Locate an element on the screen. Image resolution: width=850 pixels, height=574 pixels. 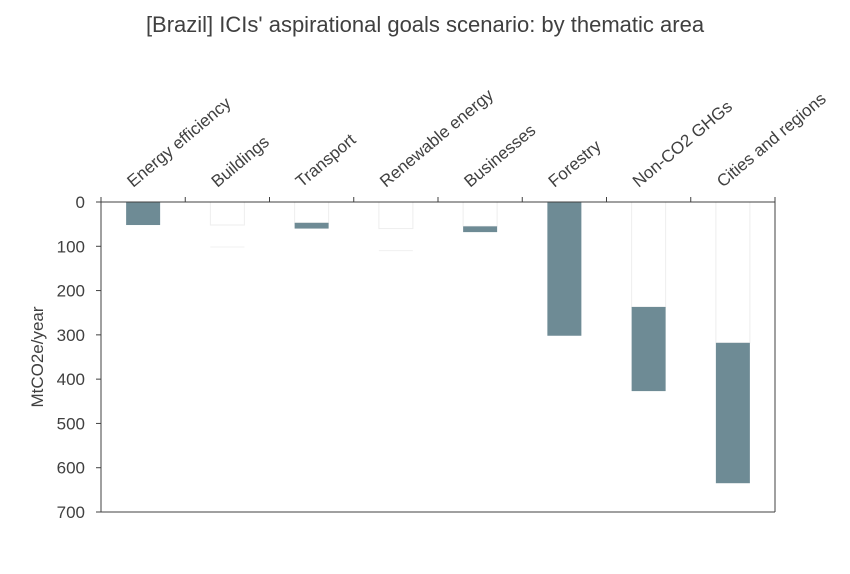
bar-transport is located at coordinates (311, 225).